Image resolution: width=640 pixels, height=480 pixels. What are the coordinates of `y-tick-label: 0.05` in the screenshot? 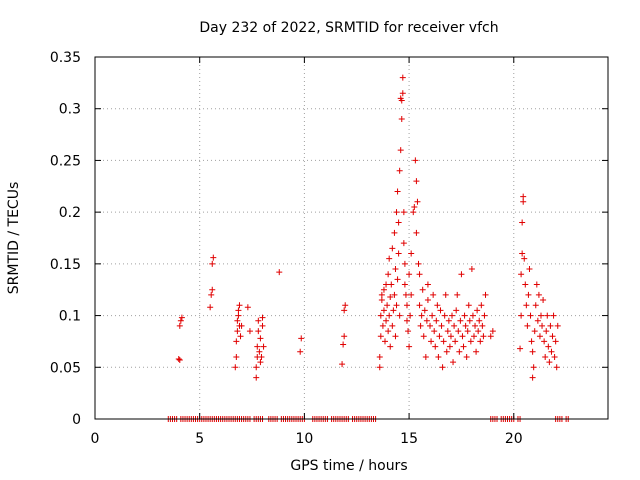 It's located at (65, 368).